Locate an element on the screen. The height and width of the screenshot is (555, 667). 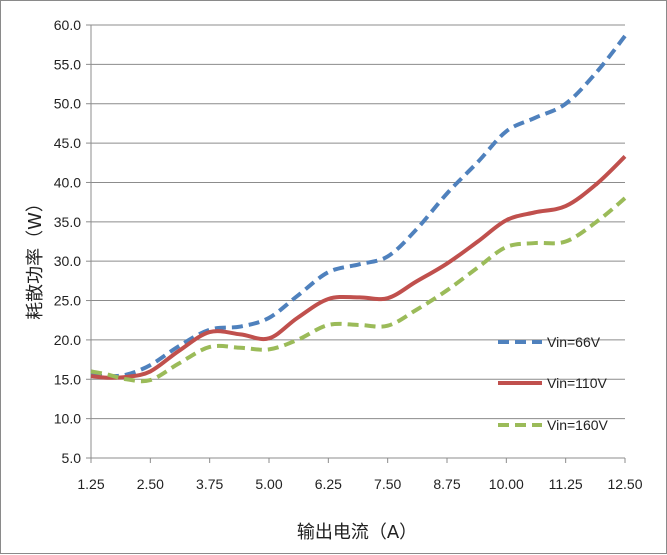
x-tick-label-4: 6.25 is located at coordinates (328, 484).